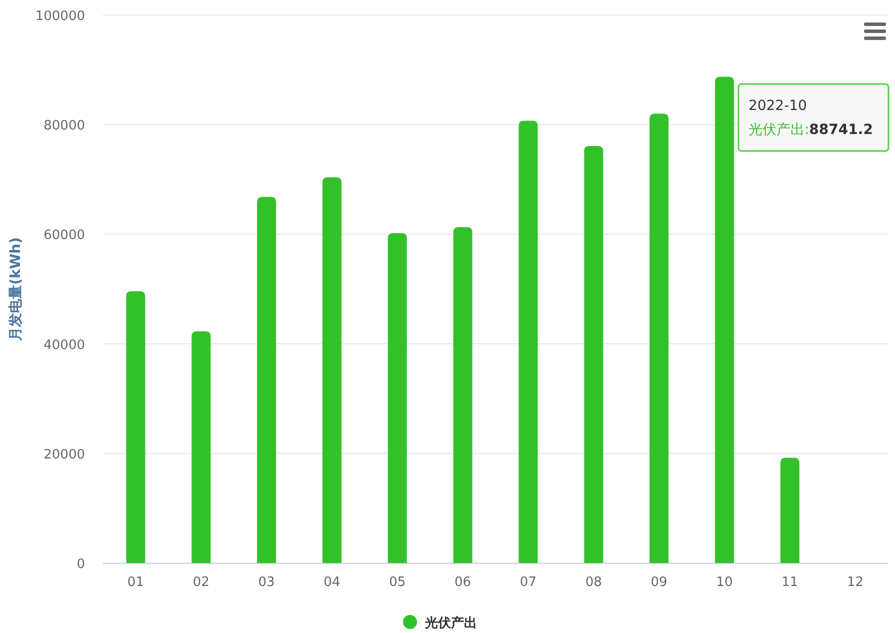  I want to click on y-tick-label: 60000, so click(64, 236).